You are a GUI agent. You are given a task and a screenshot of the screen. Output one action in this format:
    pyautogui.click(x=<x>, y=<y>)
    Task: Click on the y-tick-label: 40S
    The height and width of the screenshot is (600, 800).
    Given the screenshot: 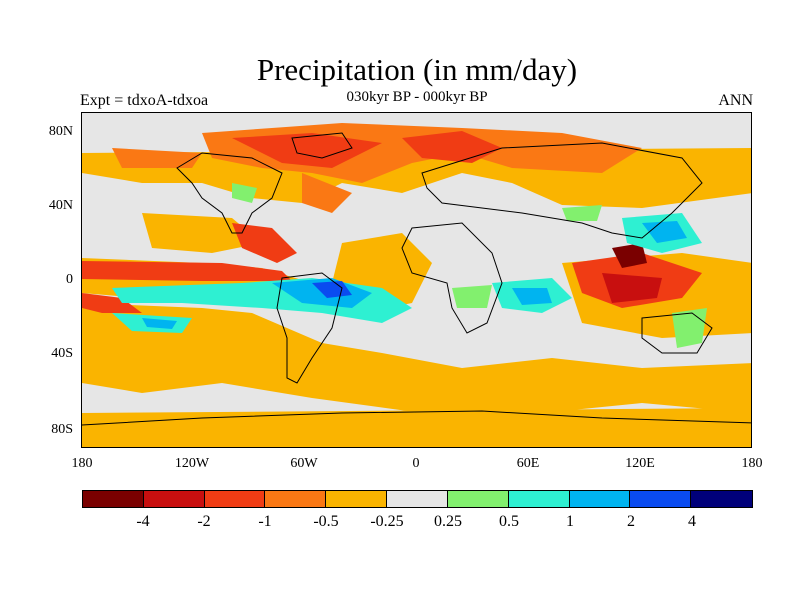 What is the action you would take?
    pyautogui.click(x=62, y=353)
    